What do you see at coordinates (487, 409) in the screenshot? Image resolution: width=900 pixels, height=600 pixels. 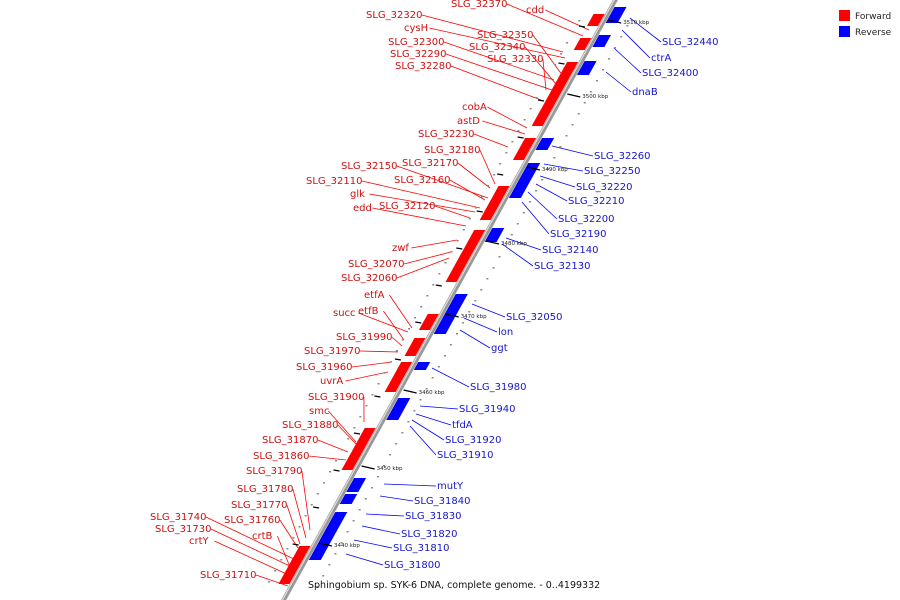 I see `reverse-gene-label: SLG_31940` at bounding box center [487, 409].